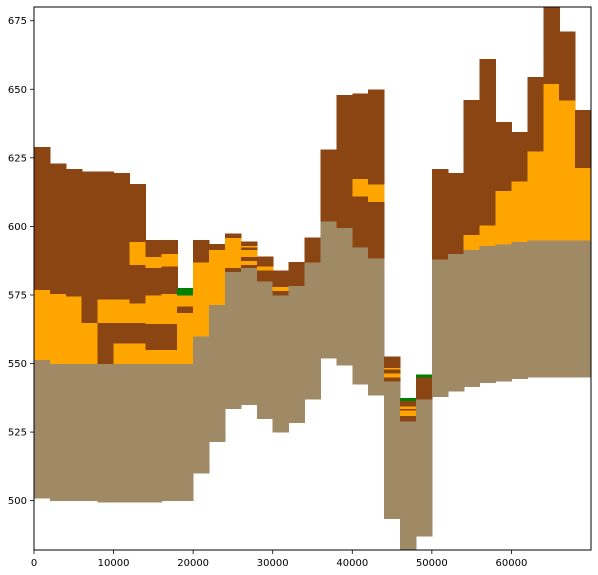 Image resolution: width=598 pixels, height=575 pixels. Describe the element at coordinates (17, 90) in the screenshot. I see `y-tick-label: 650` at that location.